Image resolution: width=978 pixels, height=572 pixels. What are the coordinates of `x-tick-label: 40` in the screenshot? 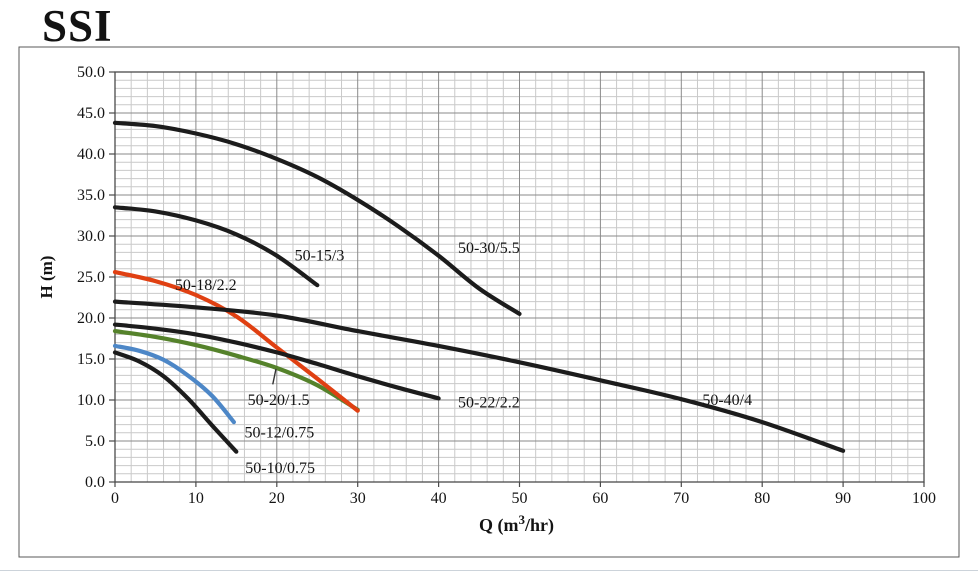 It's located at (439, 498).